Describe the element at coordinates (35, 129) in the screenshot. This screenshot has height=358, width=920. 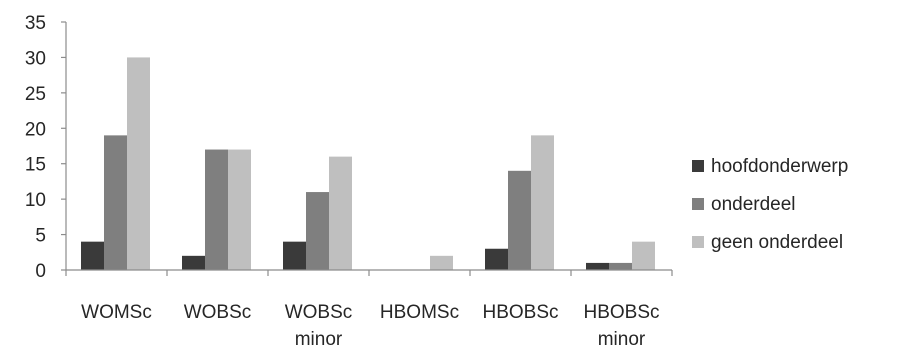
I see `y-tick-label: 20` at that location.